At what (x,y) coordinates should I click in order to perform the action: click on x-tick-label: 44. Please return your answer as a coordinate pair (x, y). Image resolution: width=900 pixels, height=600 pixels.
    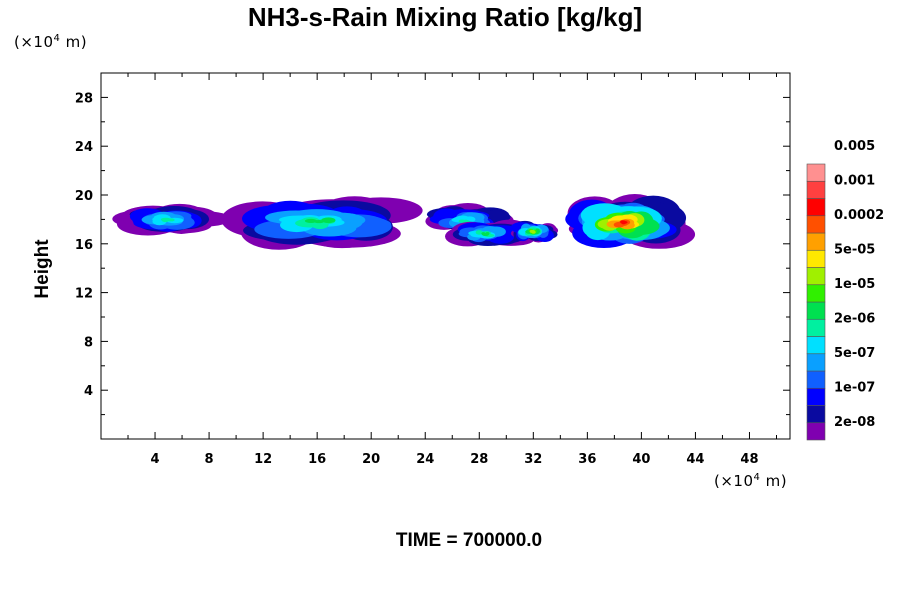
    Looking at the image, I should click on (695, 459).